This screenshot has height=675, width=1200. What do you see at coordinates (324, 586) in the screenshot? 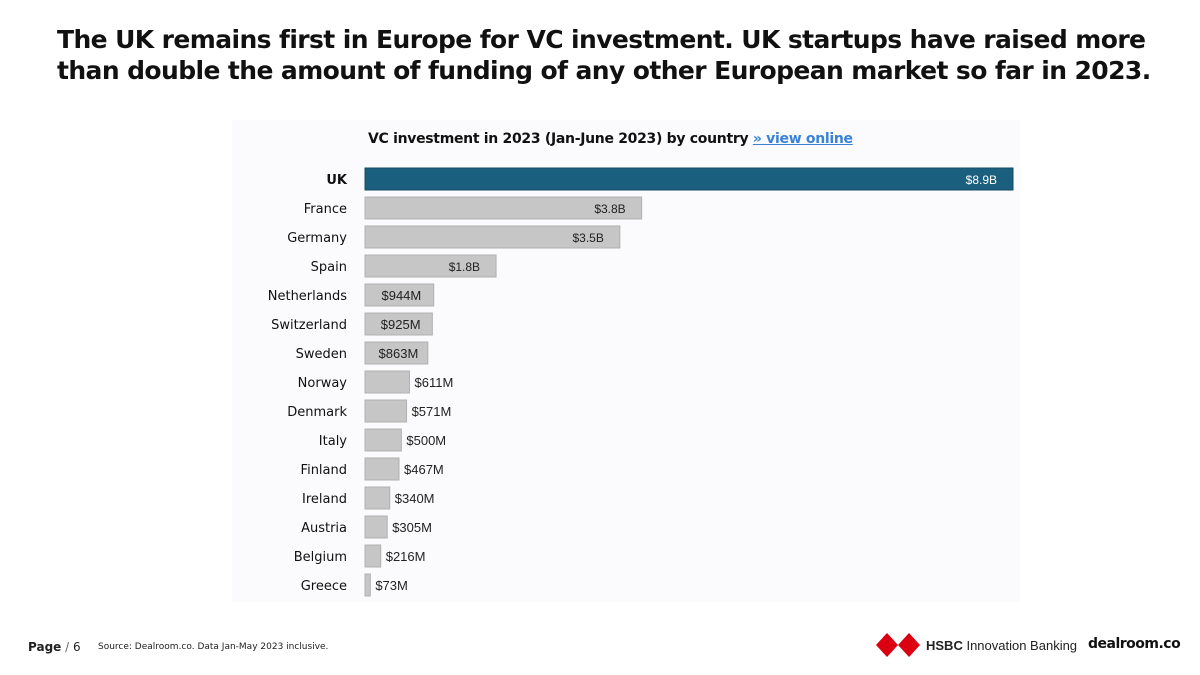
I see `category-label-greece: Greece` at bounding box center [324, 586].